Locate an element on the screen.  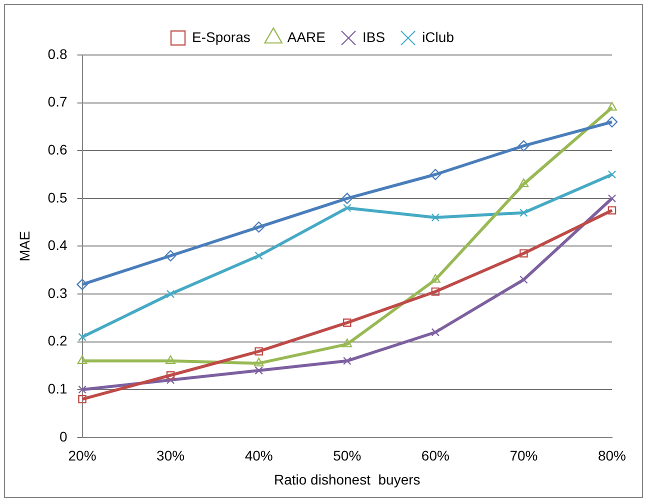
y-tick-label: 0.7 is located at coordinates (58, 102).